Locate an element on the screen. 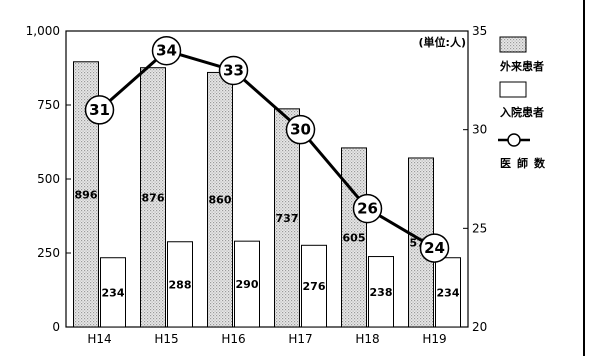 The image size is (595, 356). y-right-tick-label: 25 is located at coordinates (479, 228).